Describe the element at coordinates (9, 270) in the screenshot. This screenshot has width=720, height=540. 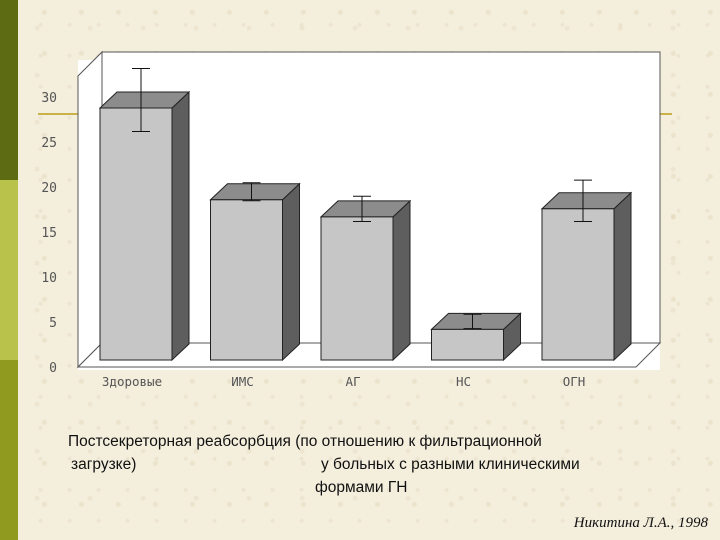
I see `side-strip-middle` at that location.